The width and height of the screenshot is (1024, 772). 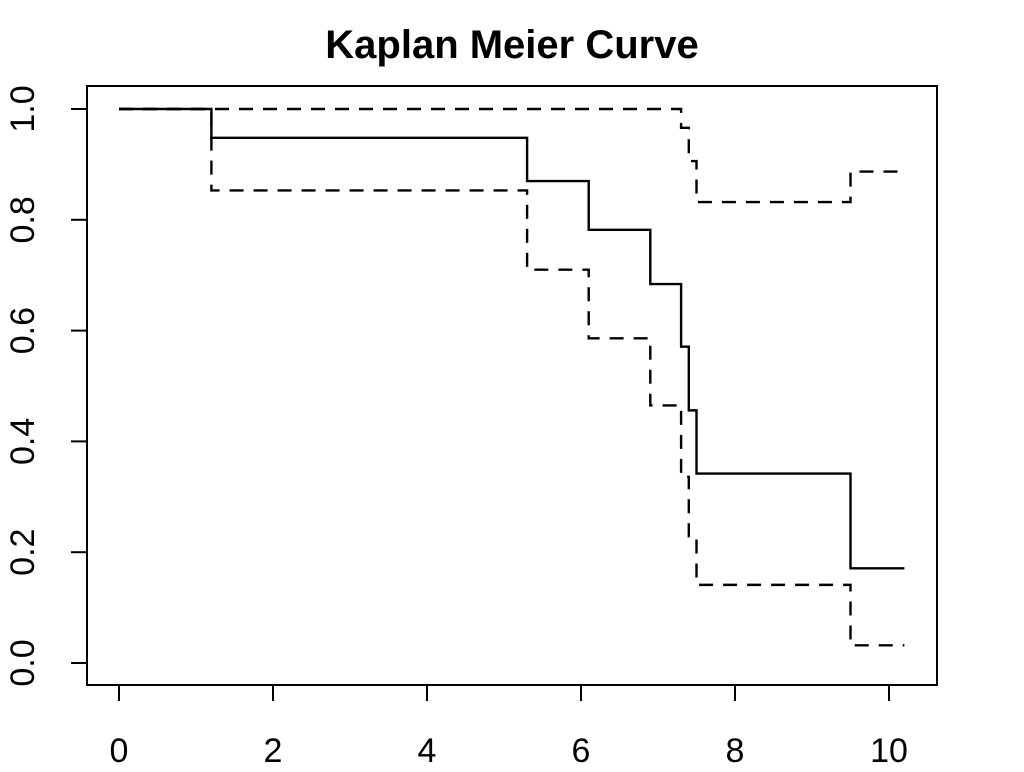 I want to click on chart-title: Kaplan Meier Curve, so click(x=511, y=45).